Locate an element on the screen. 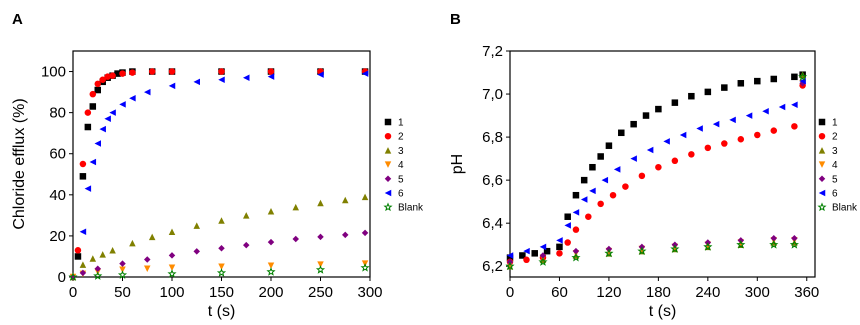  y-tick-label: 20 is located at coordinates (57, 236).